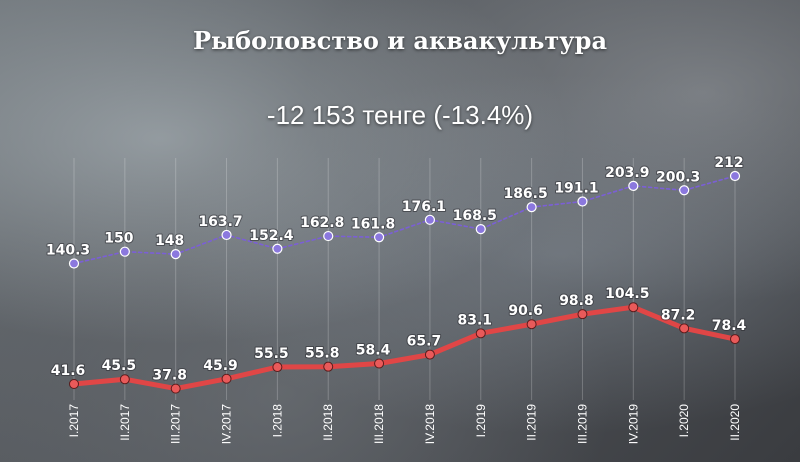 The height and width of the screenshot is (462, 800). Describe the element at coordinates (74, 421) in the screenshot. I see `x-tick-label: I.2017` at that location.